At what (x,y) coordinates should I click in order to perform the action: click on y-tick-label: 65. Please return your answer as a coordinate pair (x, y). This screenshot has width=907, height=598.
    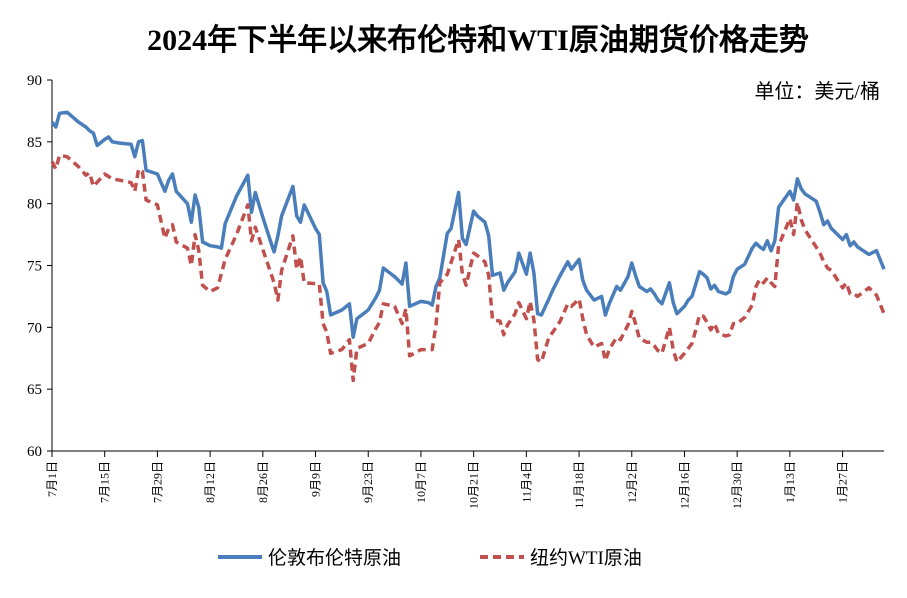
    Looking at the image, I should click on (34, 390).